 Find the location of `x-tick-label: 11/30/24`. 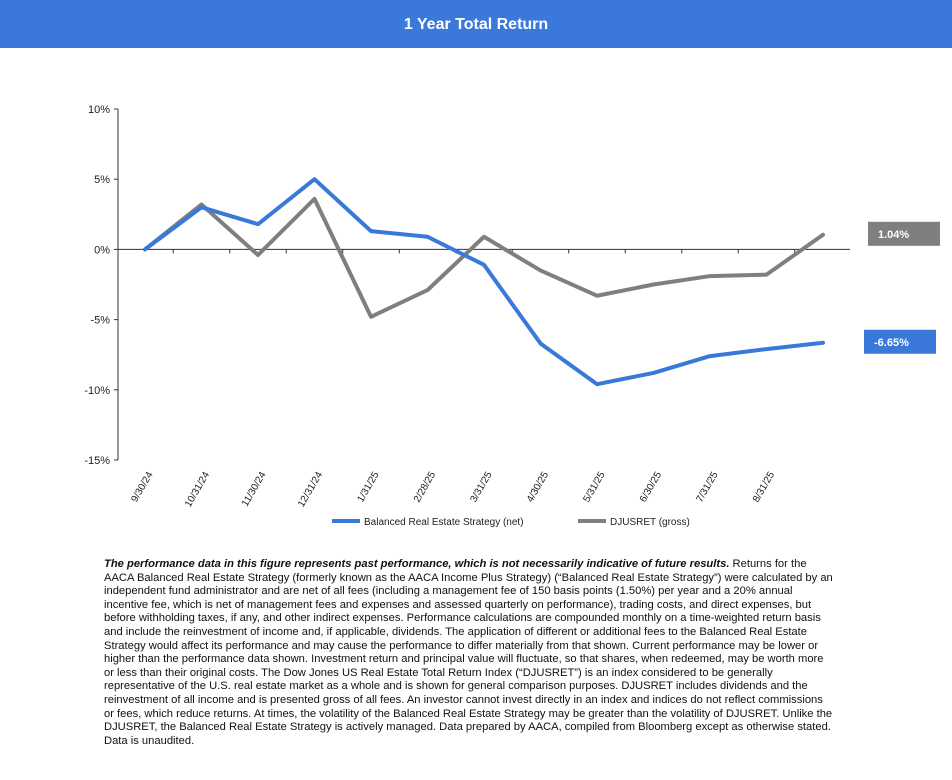

x-tick-label: 11/30/24 is located at coordinates (254, 489).